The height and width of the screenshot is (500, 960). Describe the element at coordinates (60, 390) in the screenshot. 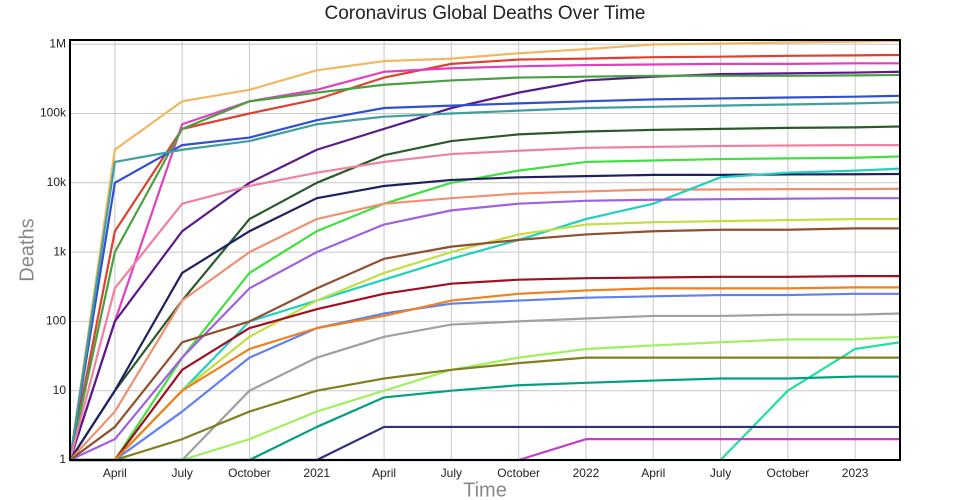

I see `y-tick-label: 10` at that location.